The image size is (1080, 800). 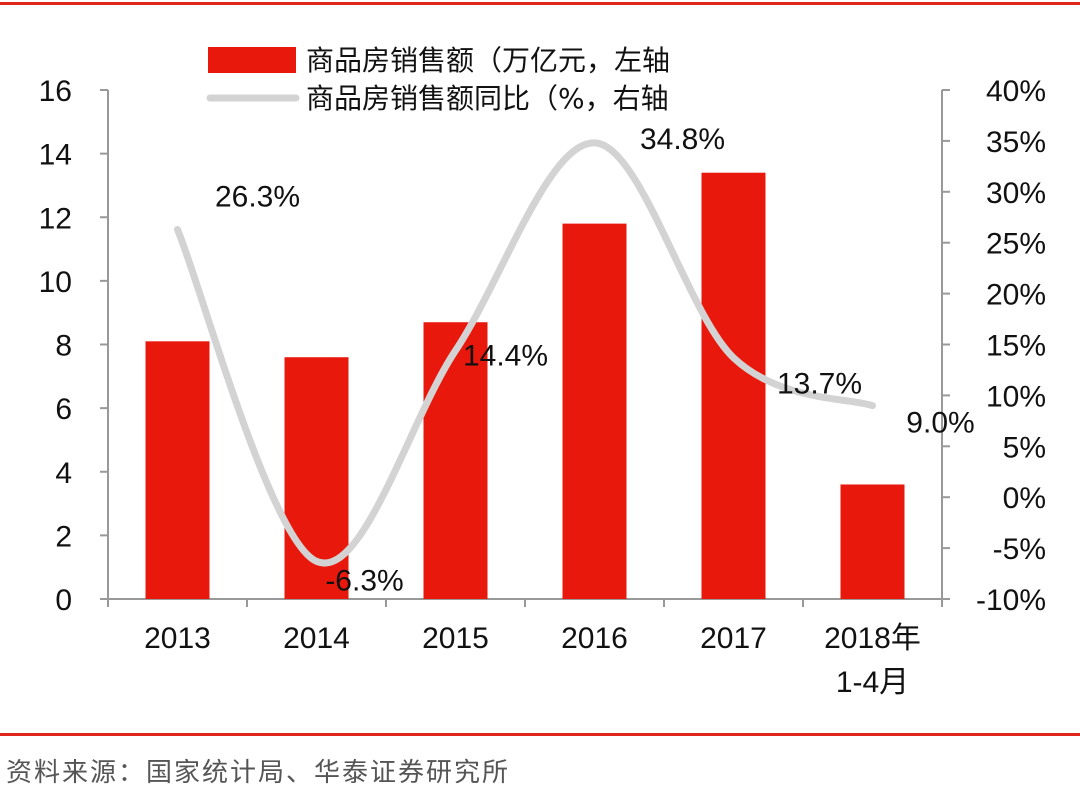 I want to click on right-tick-label: 25%, so click(x=1016, y=244).